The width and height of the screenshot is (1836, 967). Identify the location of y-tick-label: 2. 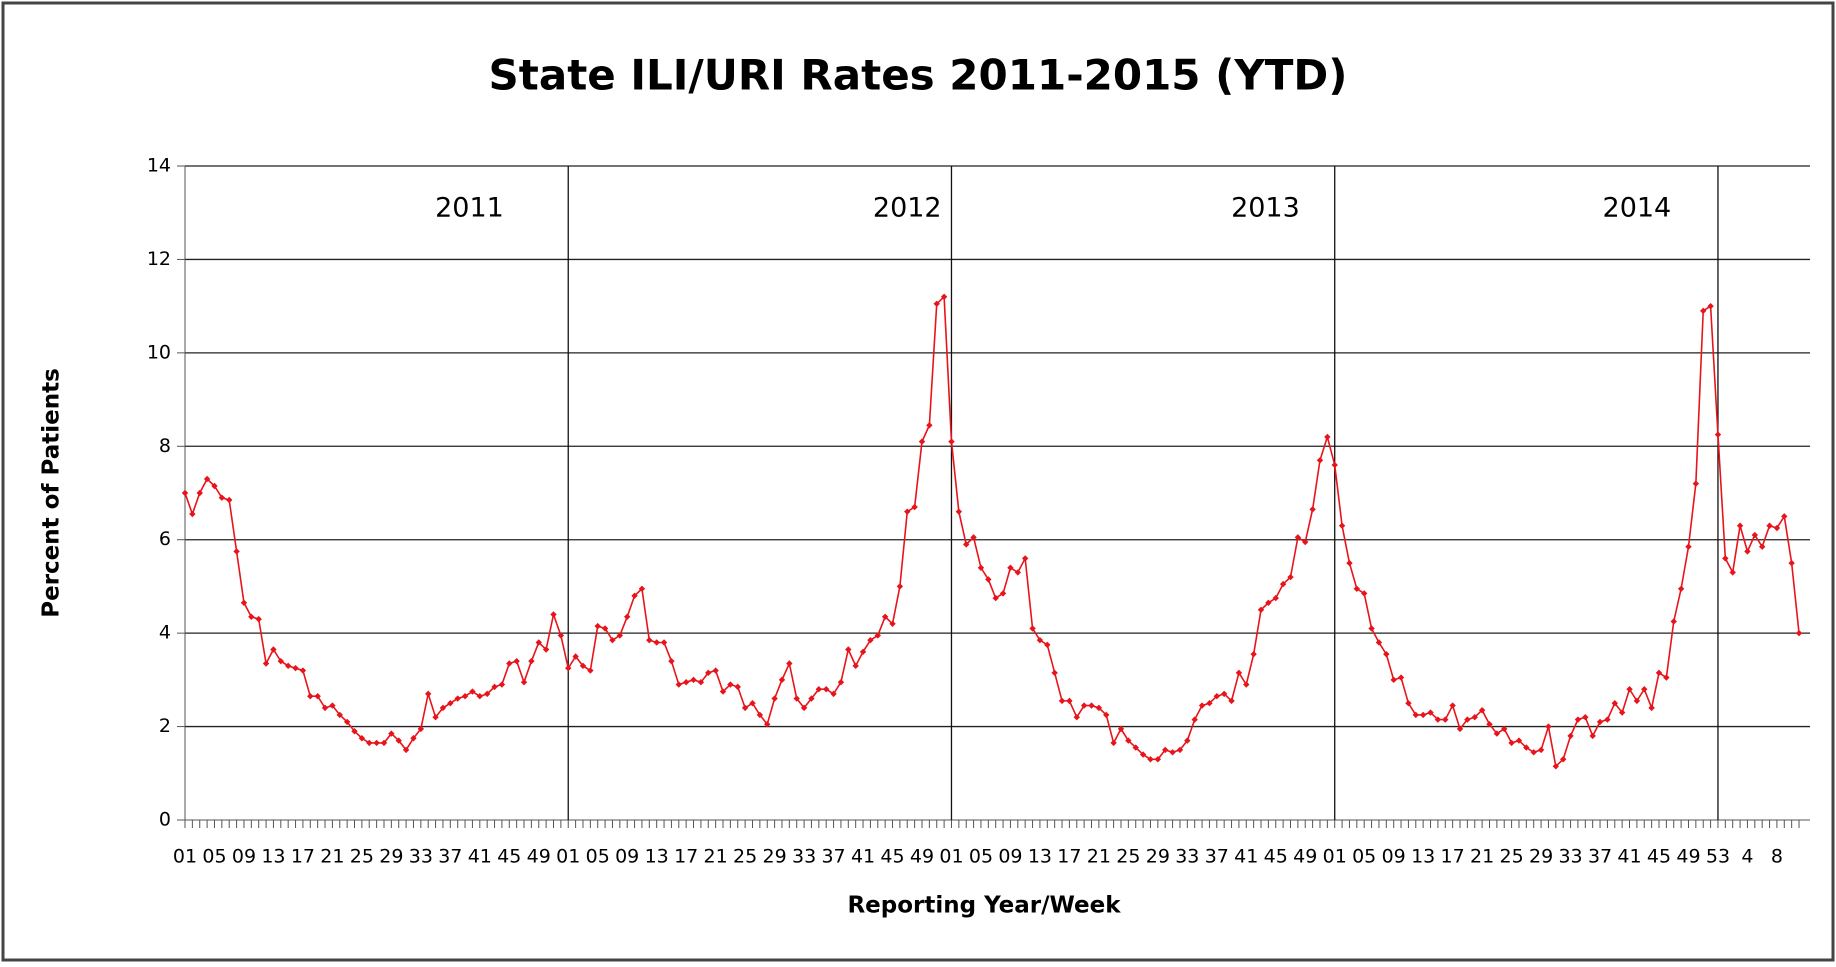
(165, 726).